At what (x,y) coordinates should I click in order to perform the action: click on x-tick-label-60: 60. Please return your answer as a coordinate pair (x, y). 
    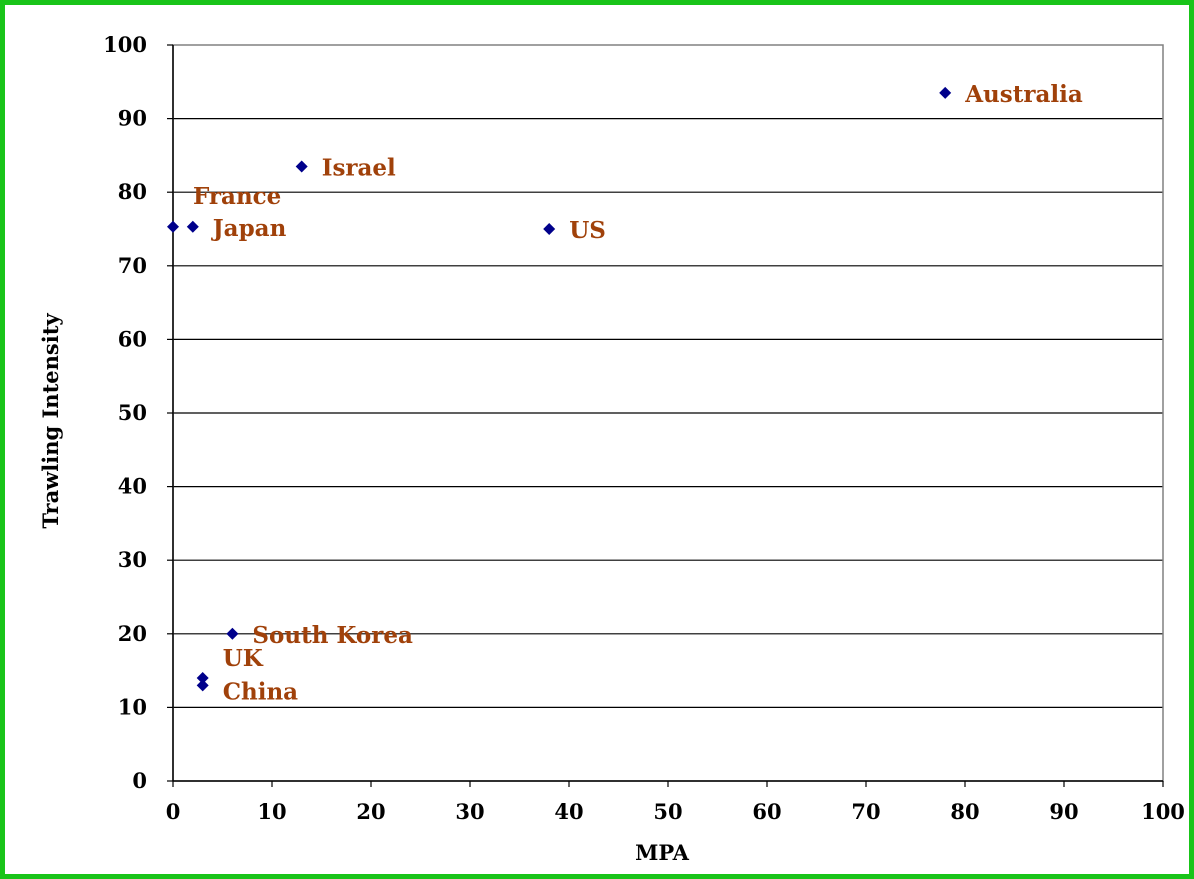
    Looking at the image, I should click on (766, 811).